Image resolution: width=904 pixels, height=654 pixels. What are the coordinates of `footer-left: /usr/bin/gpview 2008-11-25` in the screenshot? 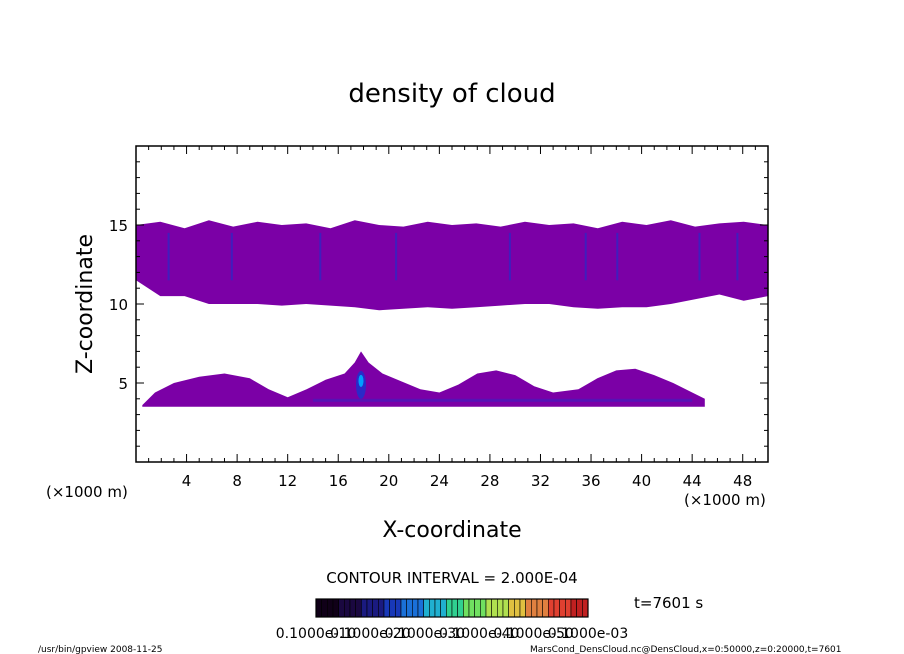 It's located at (100, 649).